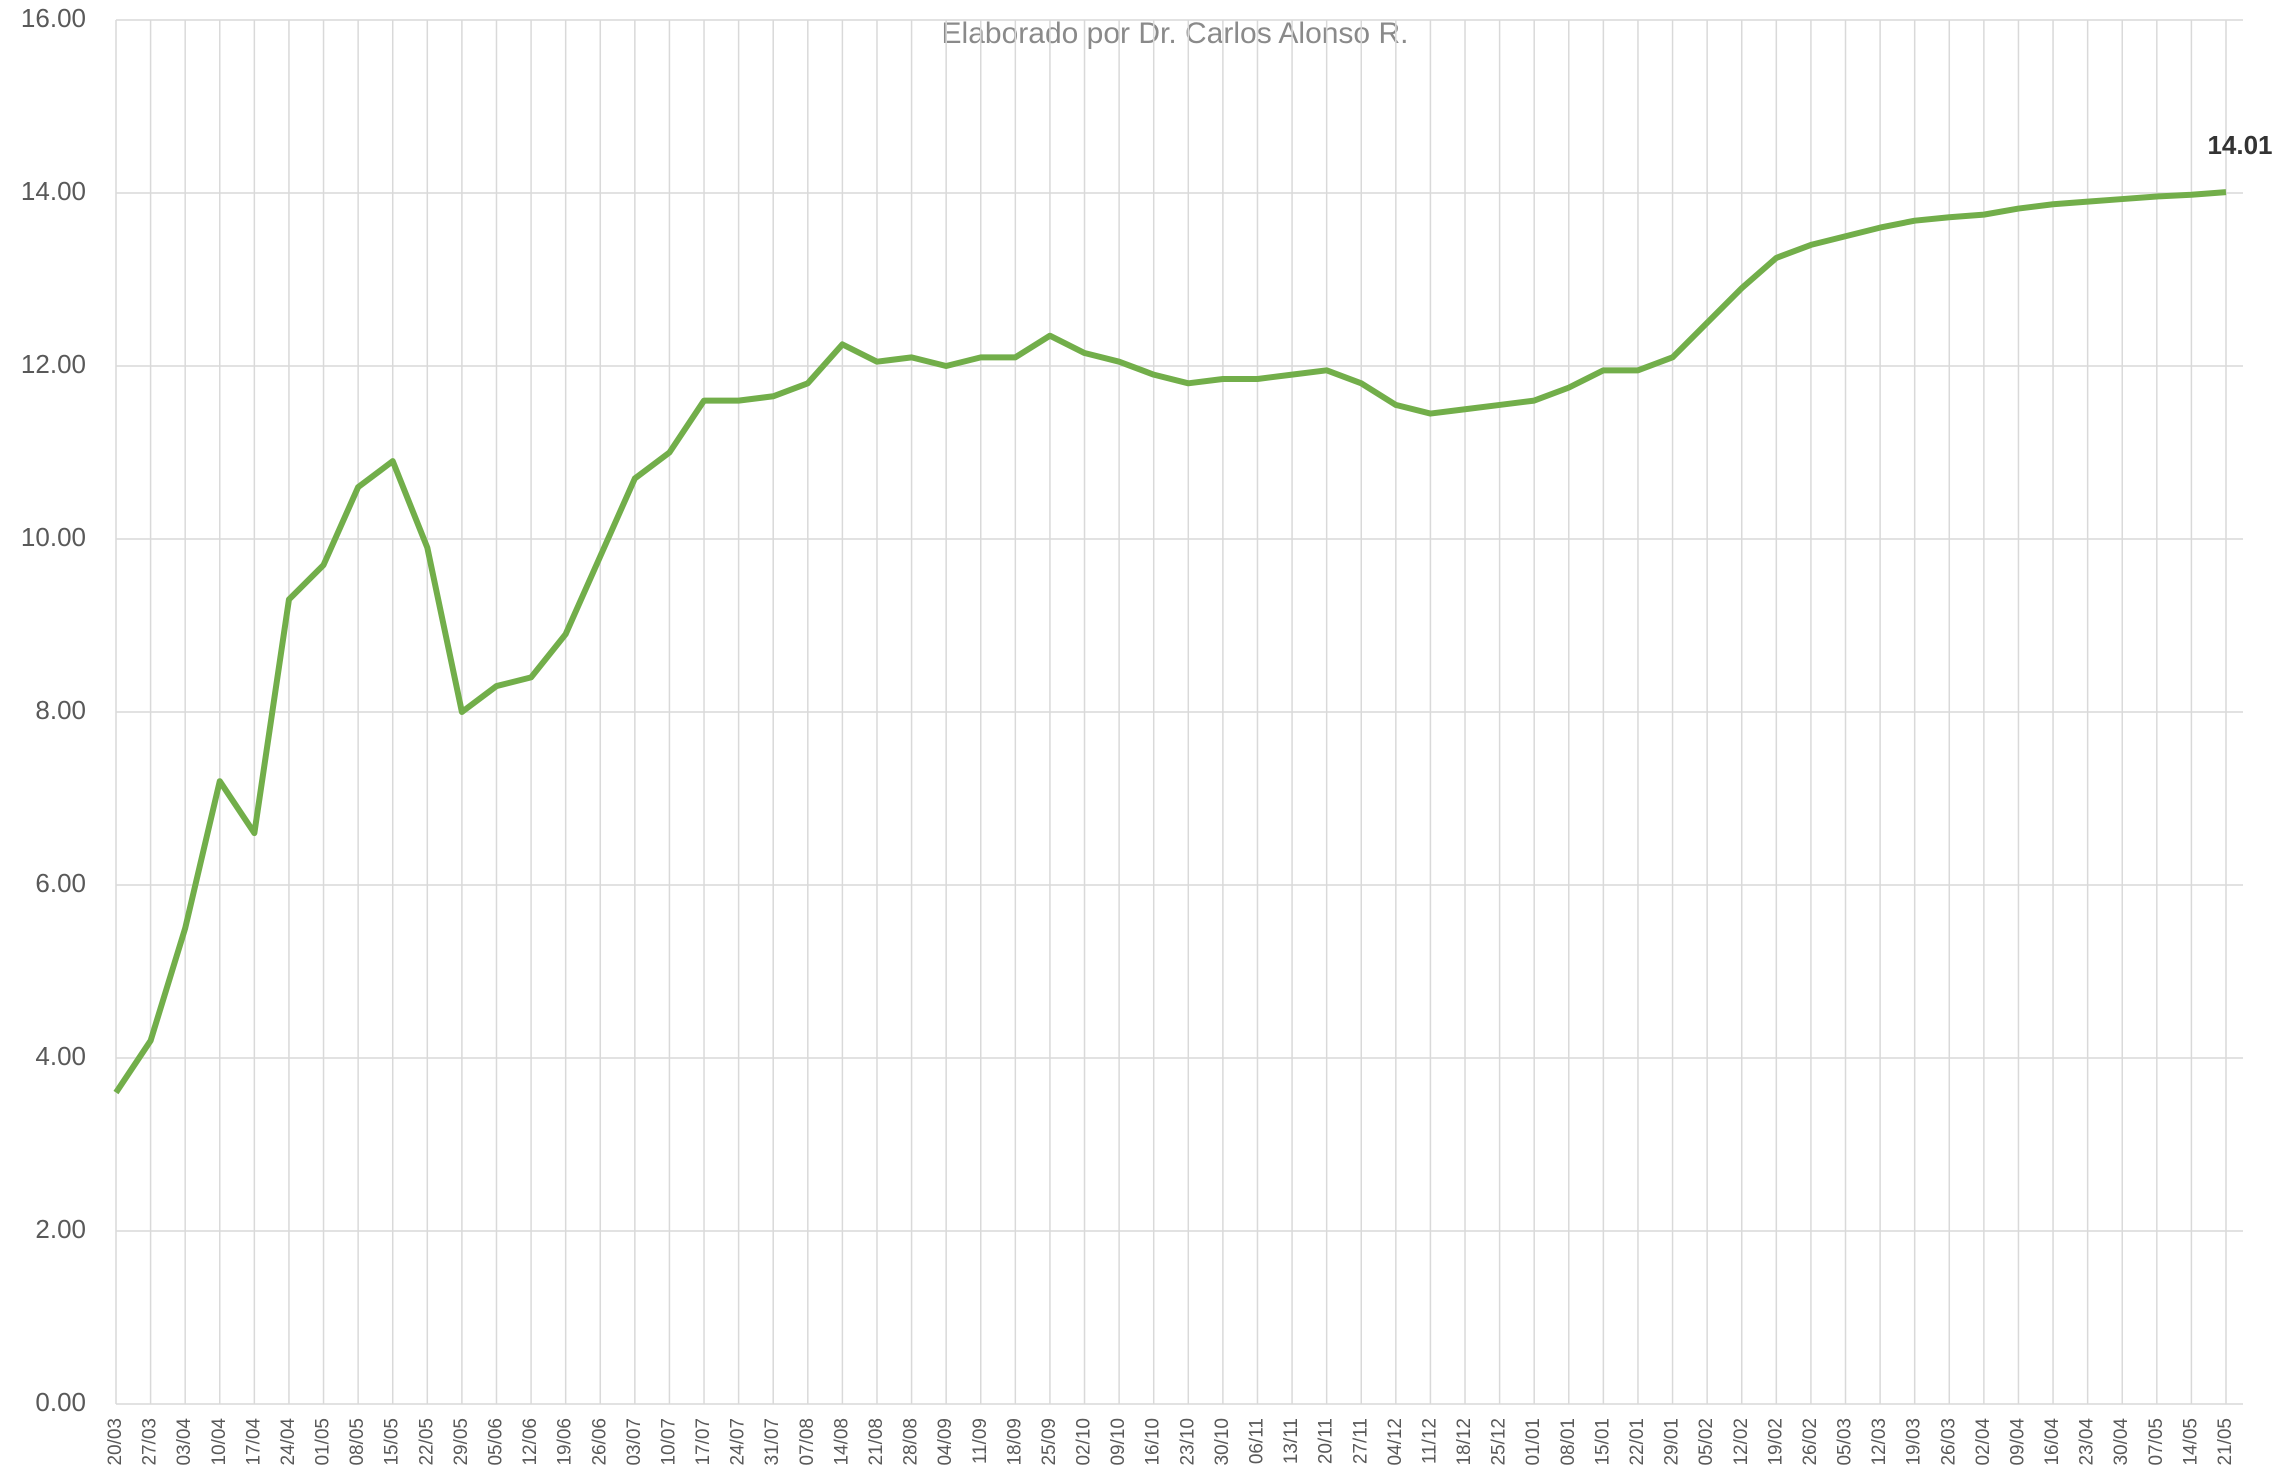 This screenshot has width=2277, height=1472. Describe the element at coordinates (53, 364) in the screenshot. I see `y-tick-label: 12.00` at that location.